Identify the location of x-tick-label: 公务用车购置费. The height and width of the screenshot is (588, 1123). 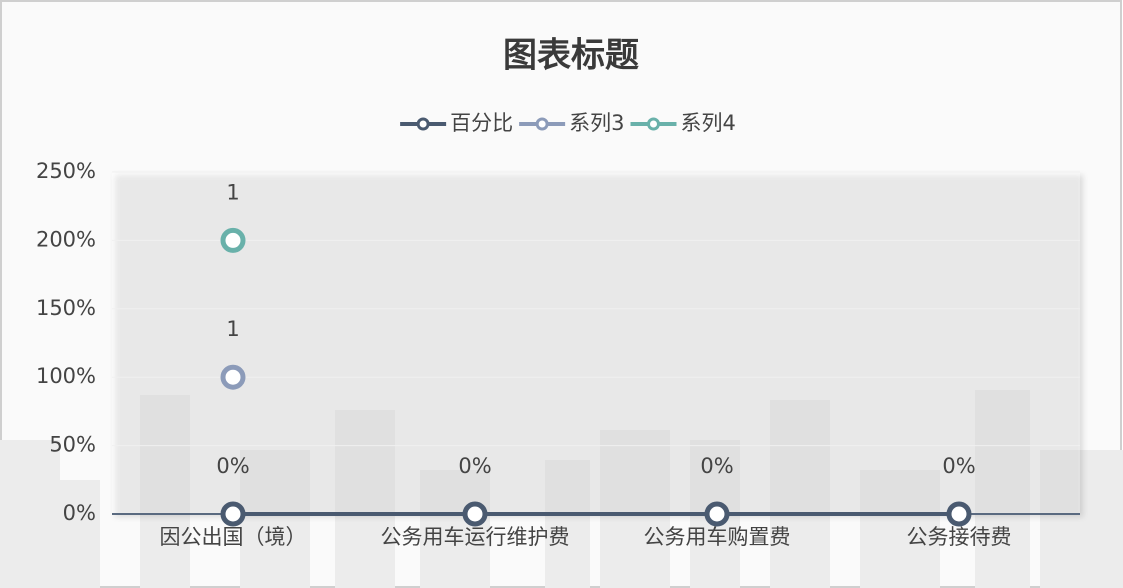
(717, 537).